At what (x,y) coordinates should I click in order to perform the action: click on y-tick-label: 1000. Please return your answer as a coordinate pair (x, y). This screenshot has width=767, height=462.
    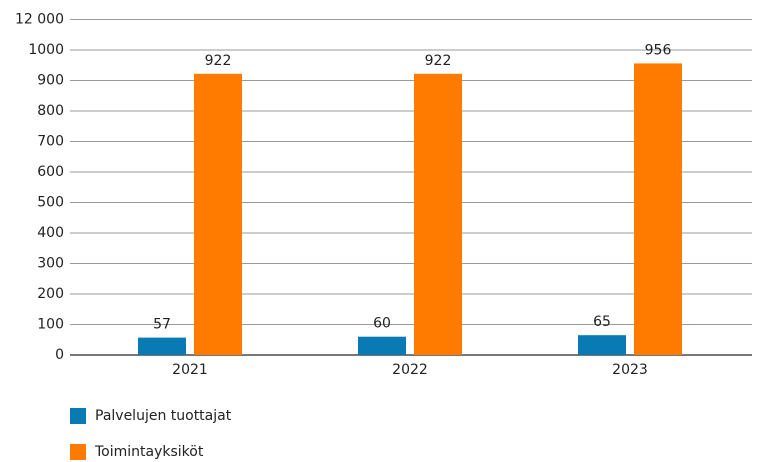
    Looking at the image, I should click on (46, 50).